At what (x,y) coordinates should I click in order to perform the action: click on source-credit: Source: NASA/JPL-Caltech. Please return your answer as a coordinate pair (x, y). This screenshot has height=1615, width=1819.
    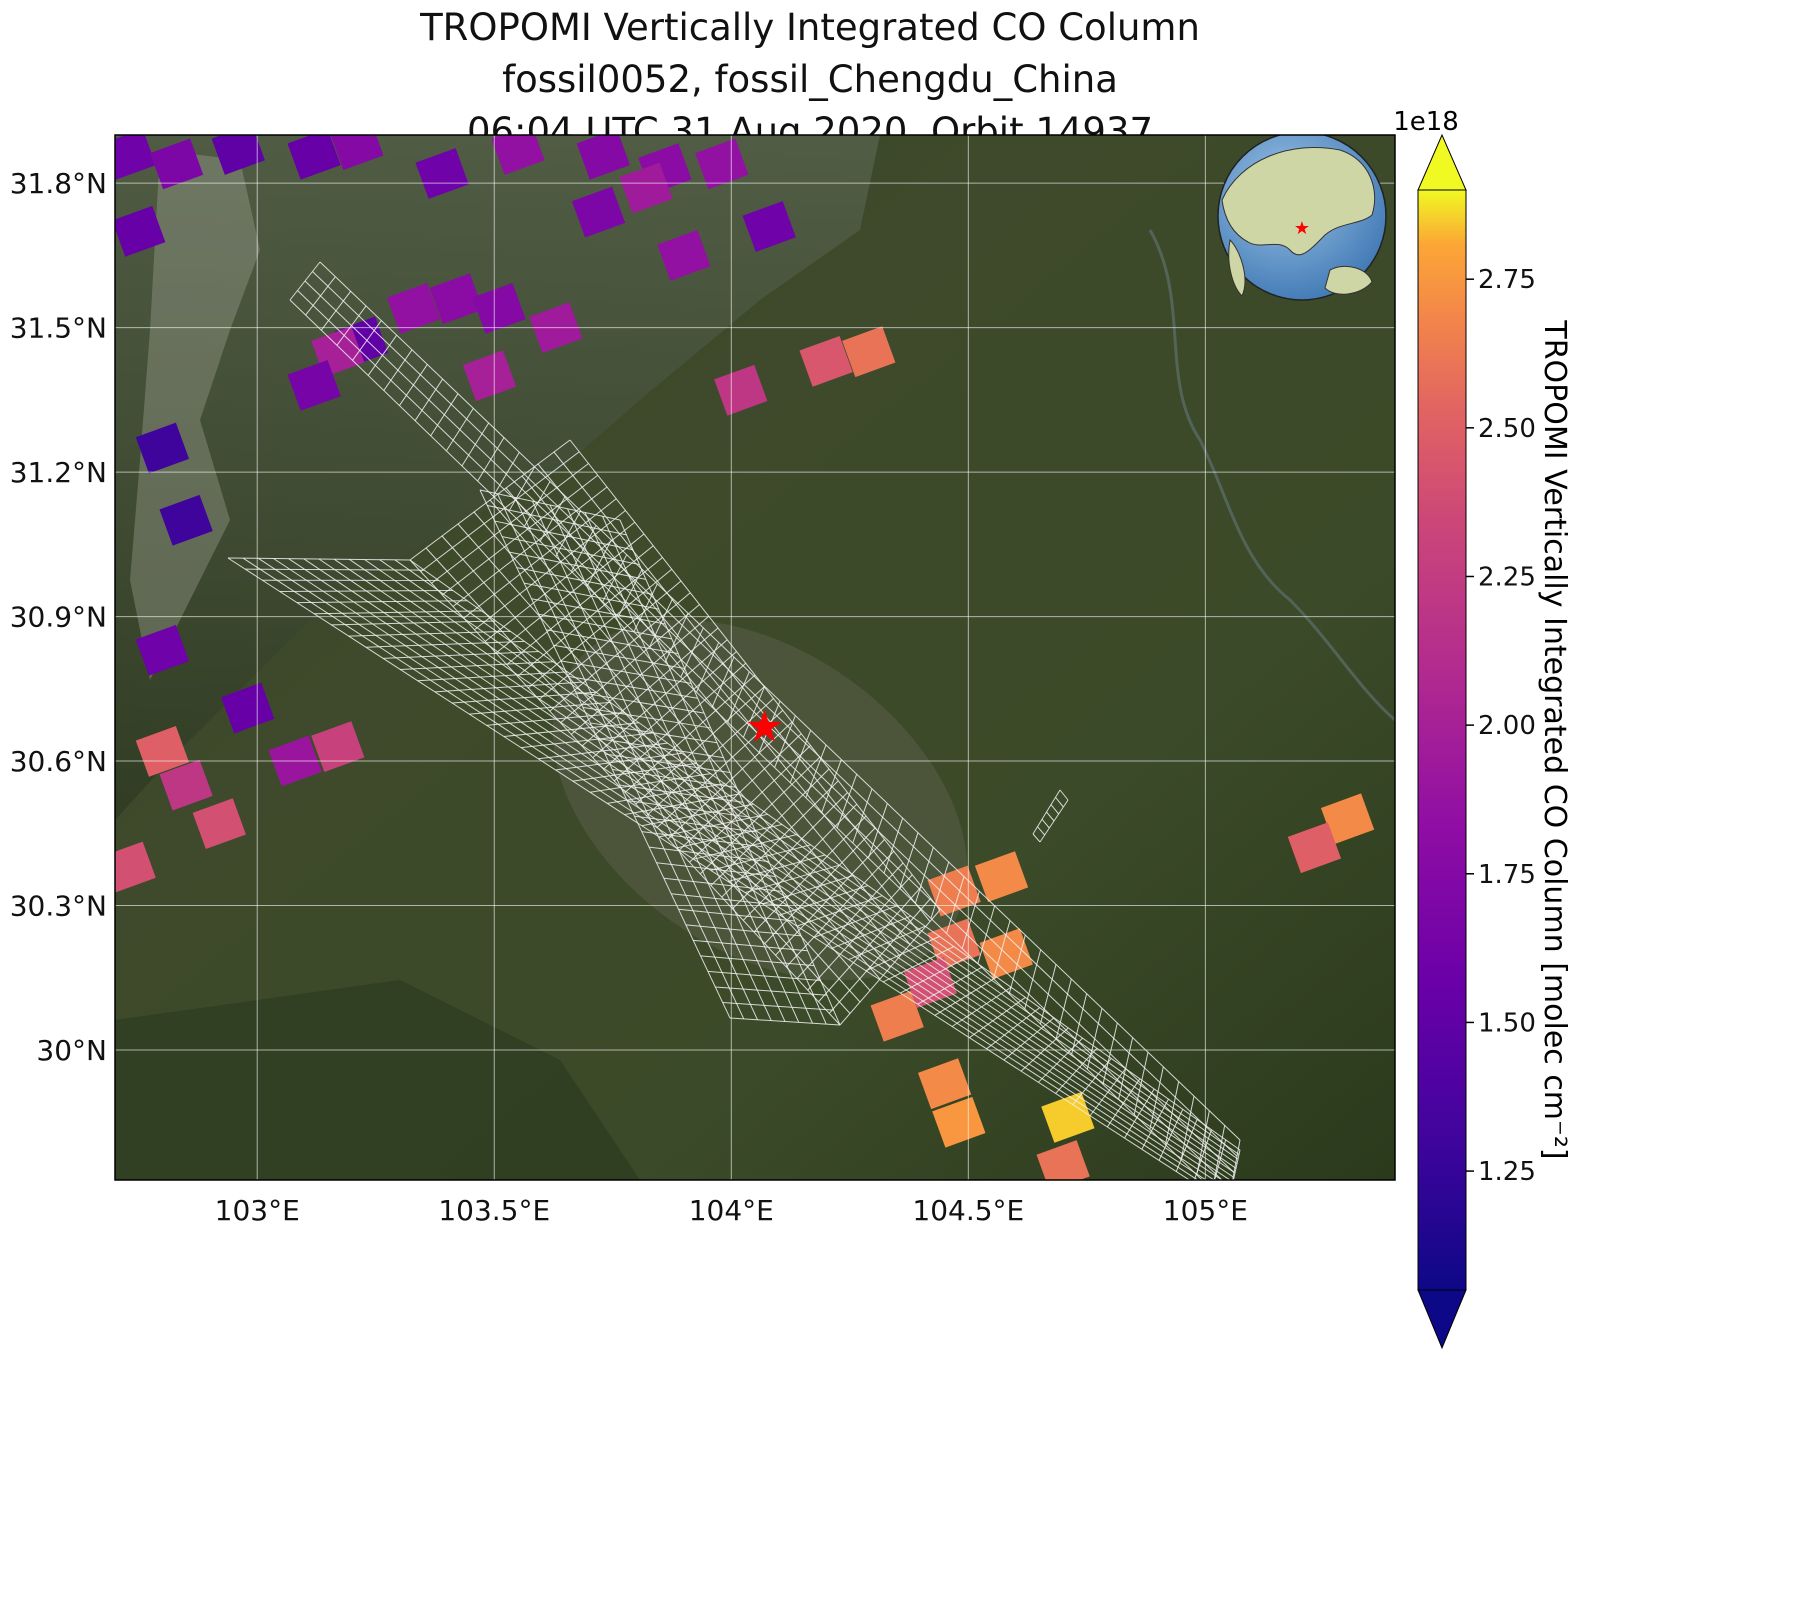
    Looking at the image, I should click on (1233, 1302).